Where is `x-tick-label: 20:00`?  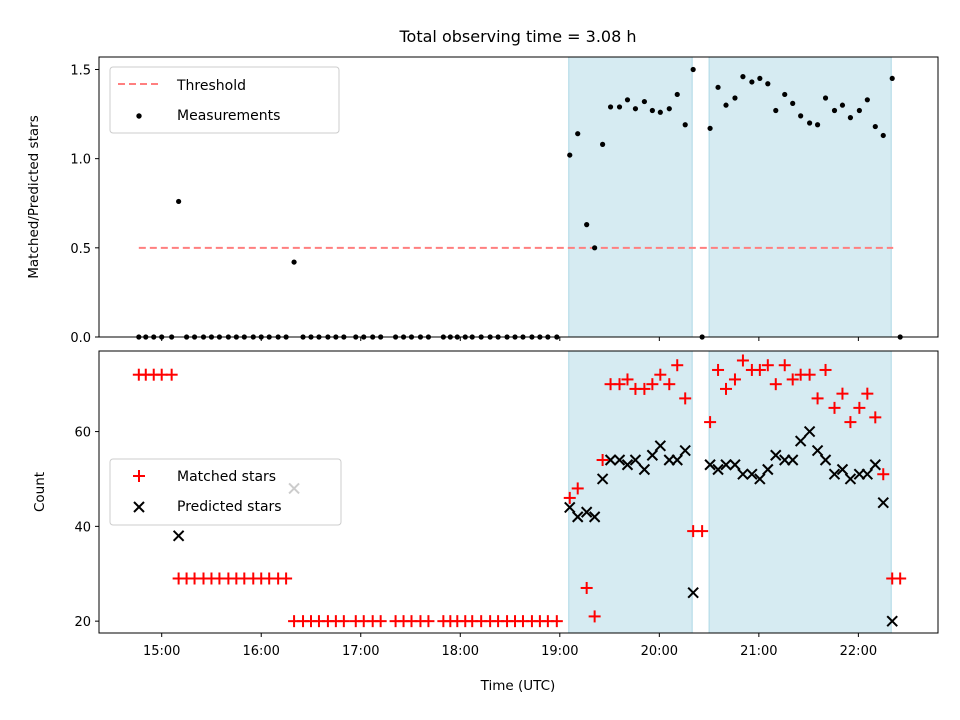
x-tick-label: 20:00 is located at coordinates (659, 651).